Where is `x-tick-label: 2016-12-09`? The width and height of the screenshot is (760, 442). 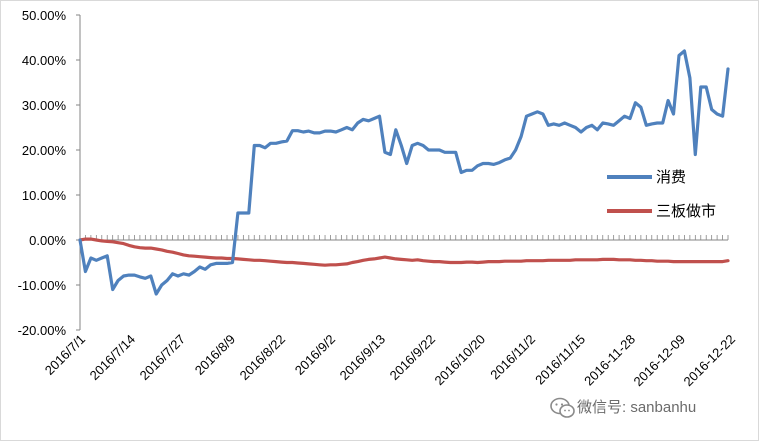
x-tick-label: 2016-12-09 is located at coordinates (659, 361).